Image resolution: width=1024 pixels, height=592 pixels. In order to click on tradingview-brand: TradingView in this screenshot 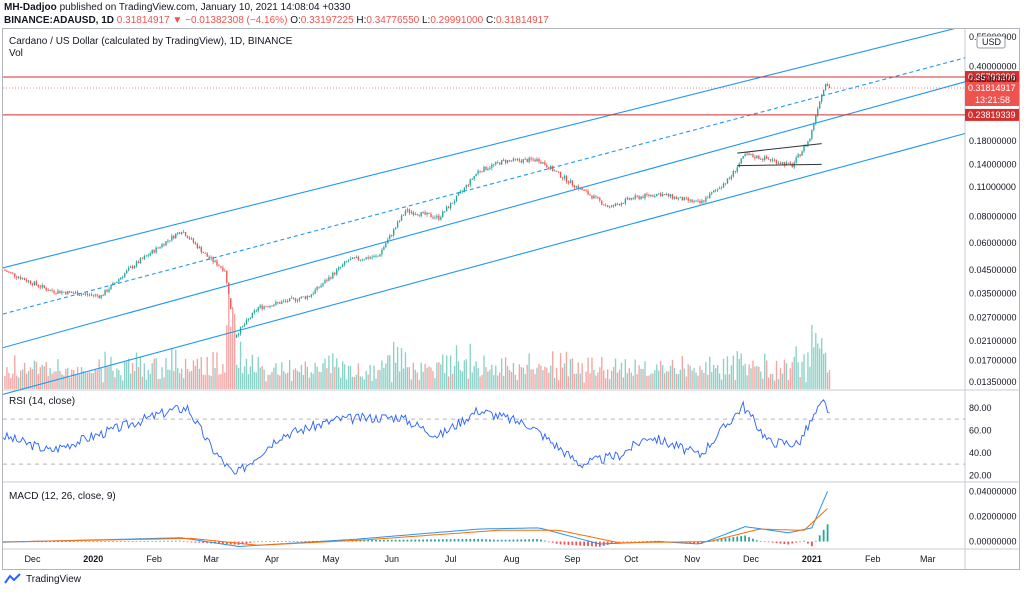, I will do `click(54, 579)`.